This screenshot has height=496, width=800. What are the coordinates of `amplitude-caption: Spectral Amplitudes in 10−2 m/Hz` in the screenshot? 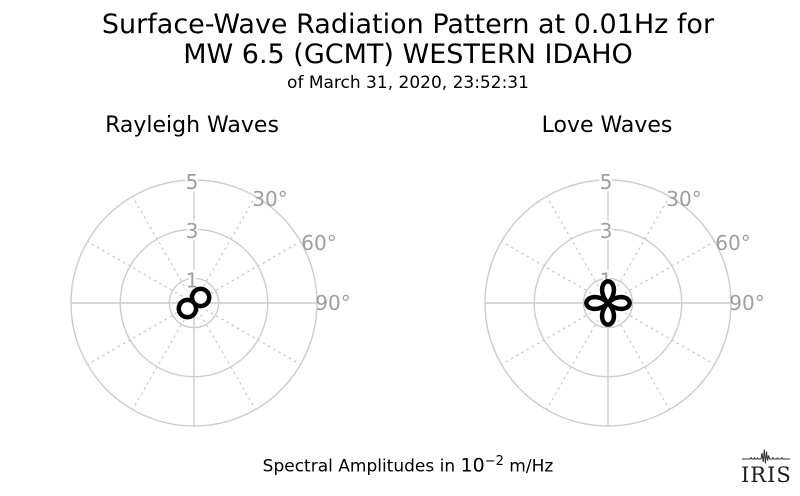 It's located at (408, 465).